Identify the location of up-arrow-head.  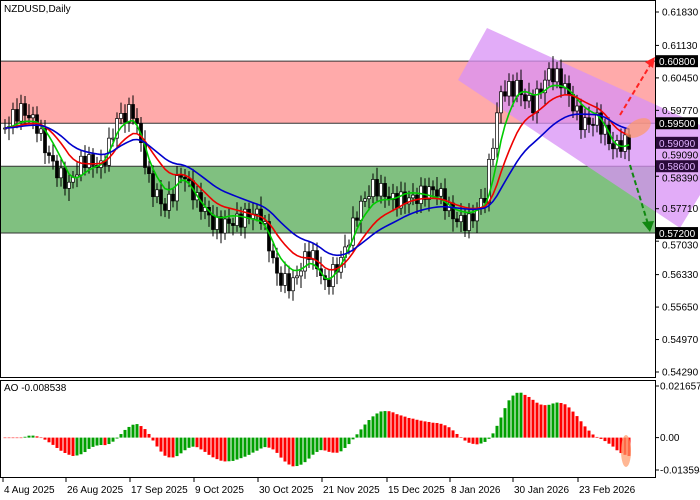
(650, 62).